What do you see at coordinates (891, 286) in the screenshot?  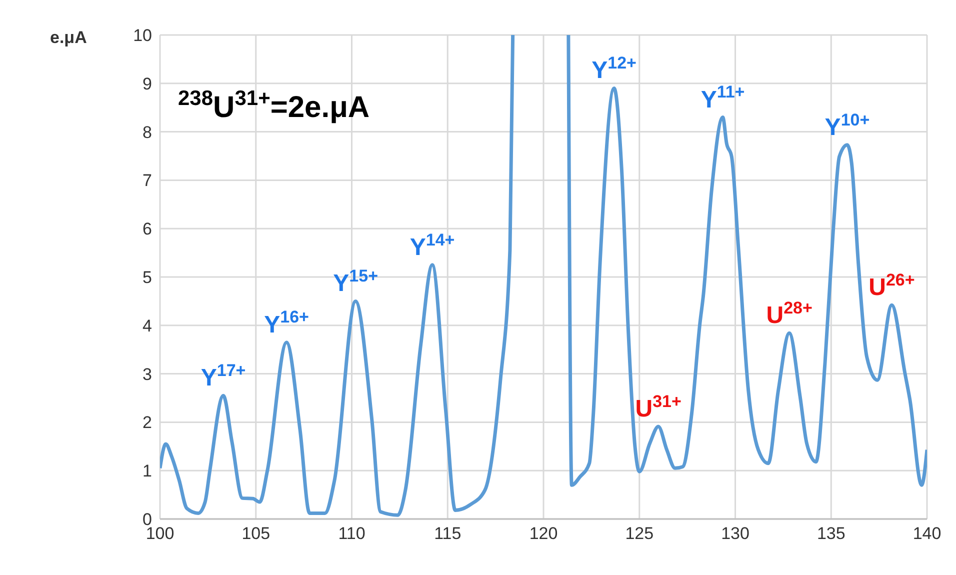 I see `annotation: U$^{26+}$` at bounding box center [891, 286].